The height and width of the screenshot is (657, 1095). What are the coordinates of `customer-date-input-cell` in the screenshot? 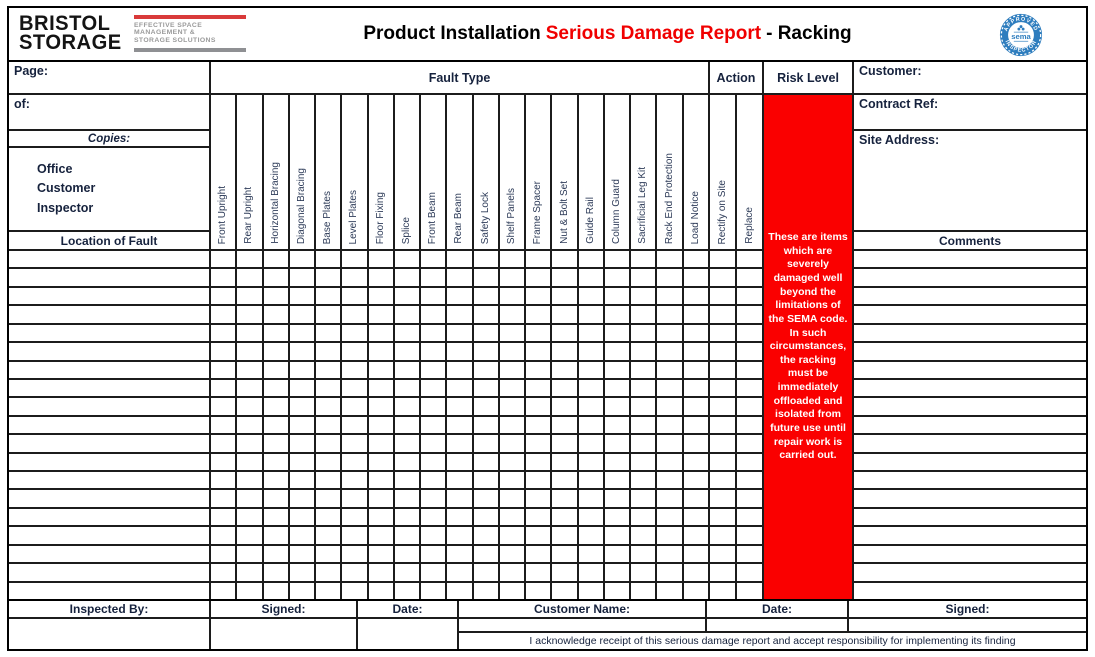 It's located at (777, 625).